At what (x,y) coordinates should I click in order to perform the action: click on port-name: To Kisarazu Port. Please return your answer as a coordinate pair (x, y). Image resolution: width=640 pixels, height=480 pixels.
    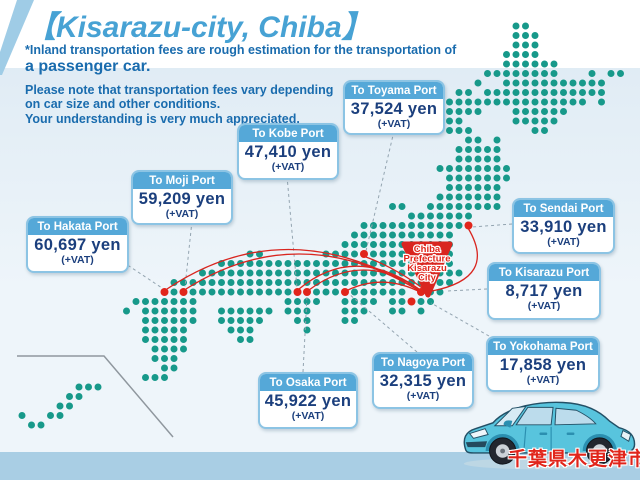
    Looking at the image, I should click on (544, 272).